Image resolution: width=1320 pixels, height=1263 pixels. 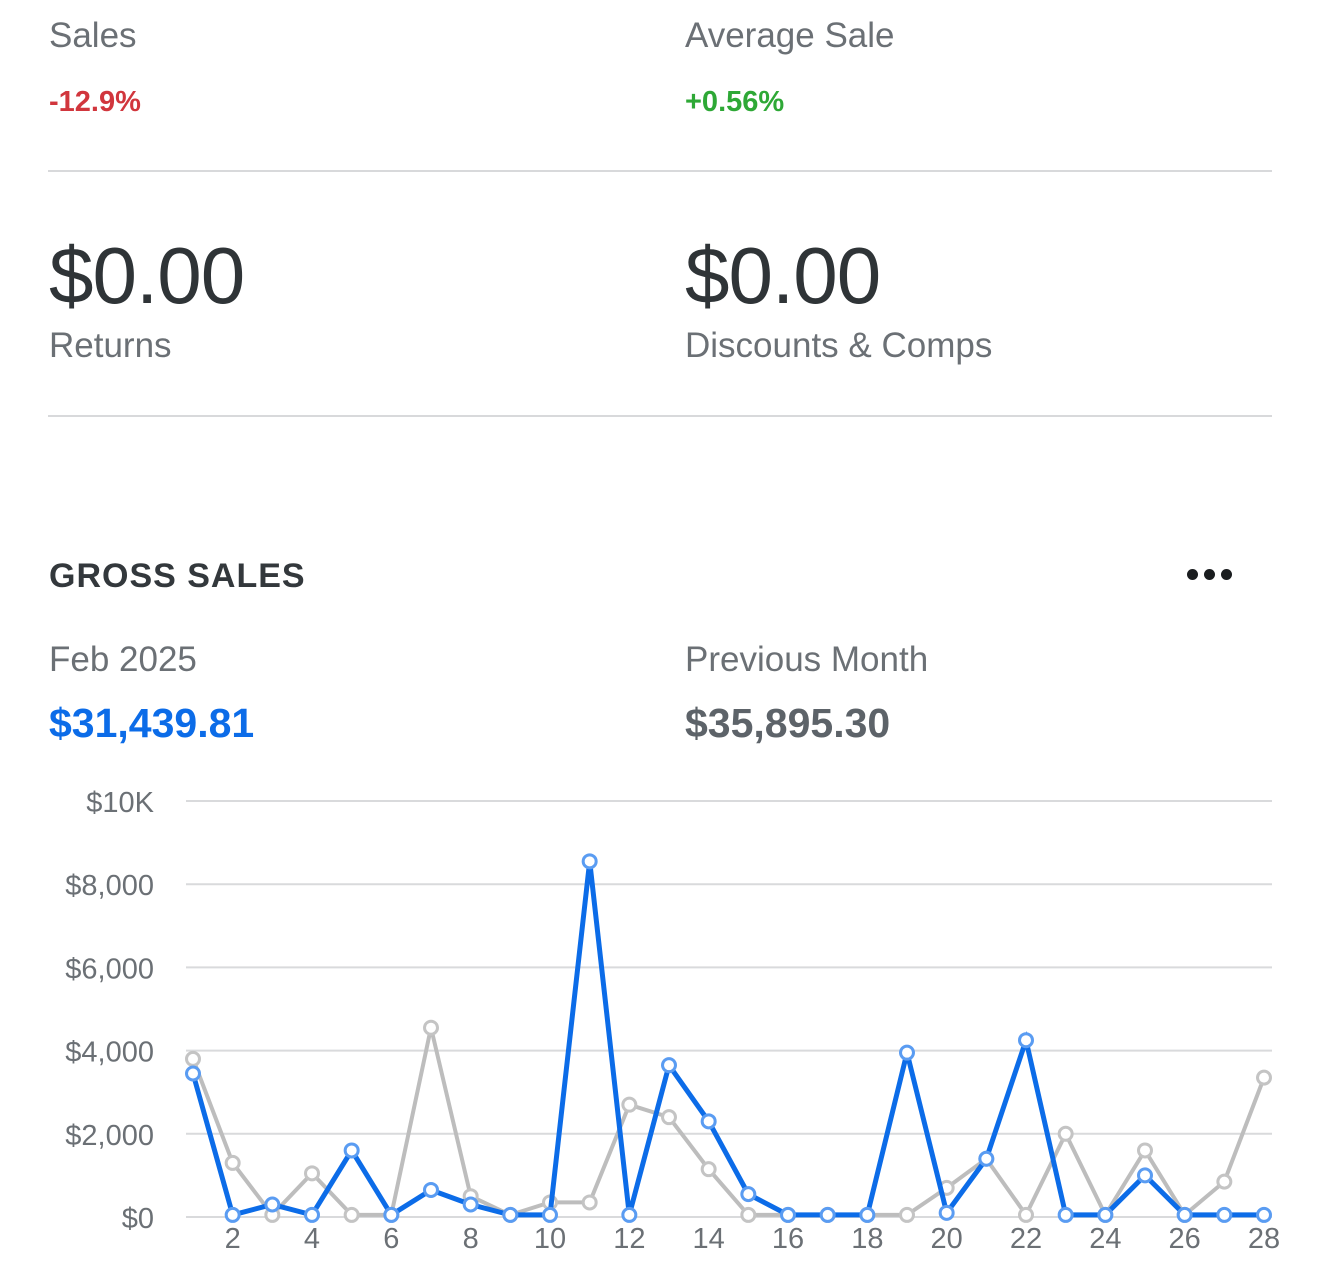 What do you see at coordinates (660, 171) in the screenshot?
I see `divider-top` at bounding box center [660, 171].